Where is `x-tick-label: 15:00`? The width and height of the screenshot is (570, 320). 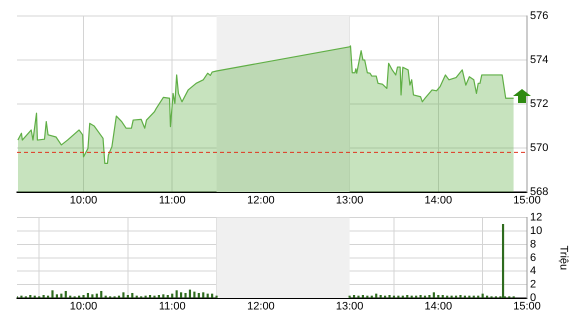
x-tick-label: 15:00 is located at coordinates (527, 306).